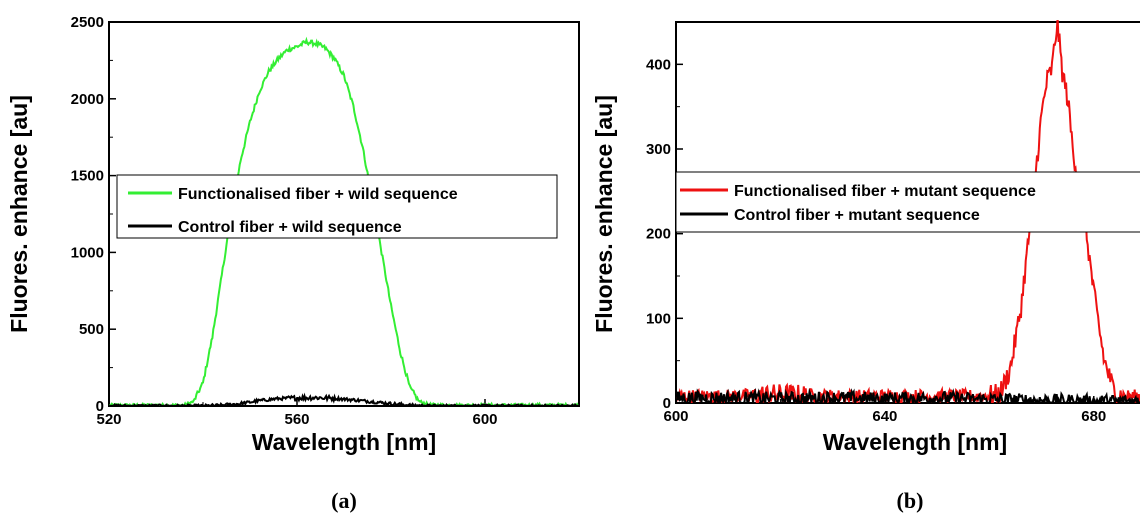  I want to click on chart-a-ylabel: Fluores. enhance [au], so click(19, 214).